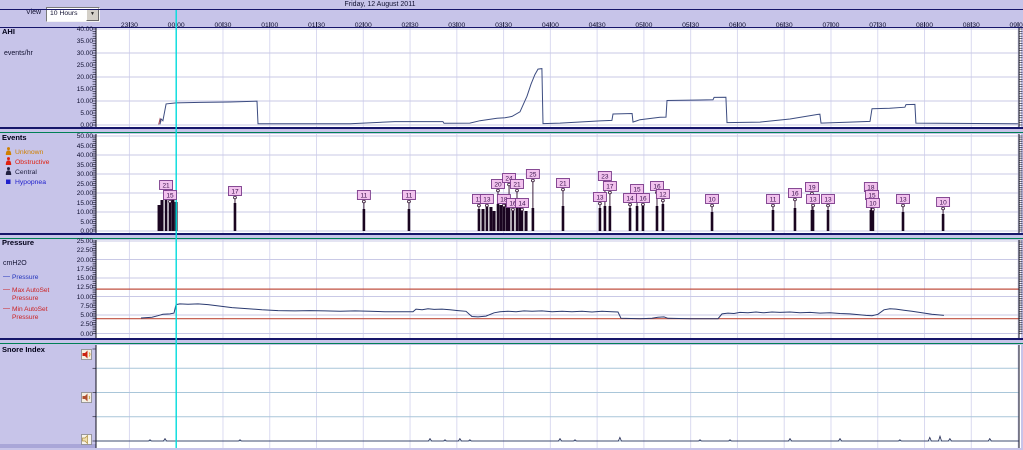  What do you see at coordinates (511, 9) in the screenshot?
I see `header-divider` at bounding box center [511, 9].